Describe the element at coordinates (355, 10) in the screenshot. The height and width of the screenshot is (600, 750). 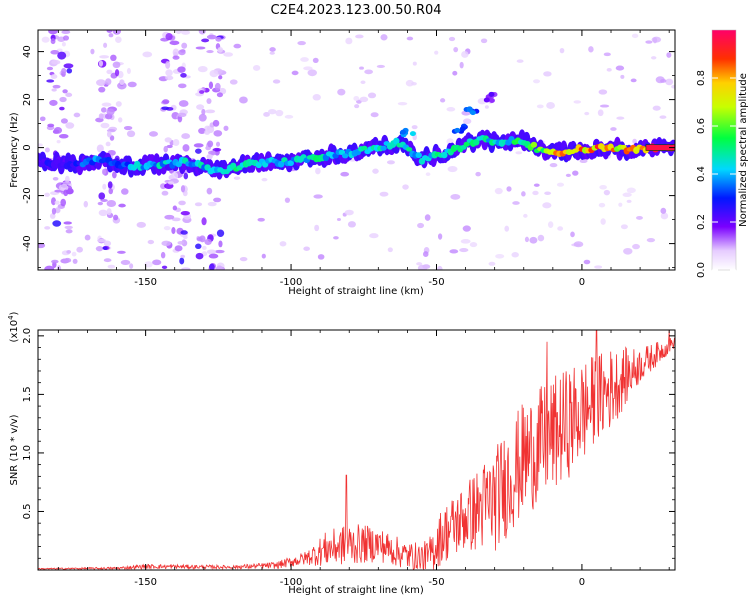
I see `chart-title: C2E4.2023.123.00.50.R04` at that location.